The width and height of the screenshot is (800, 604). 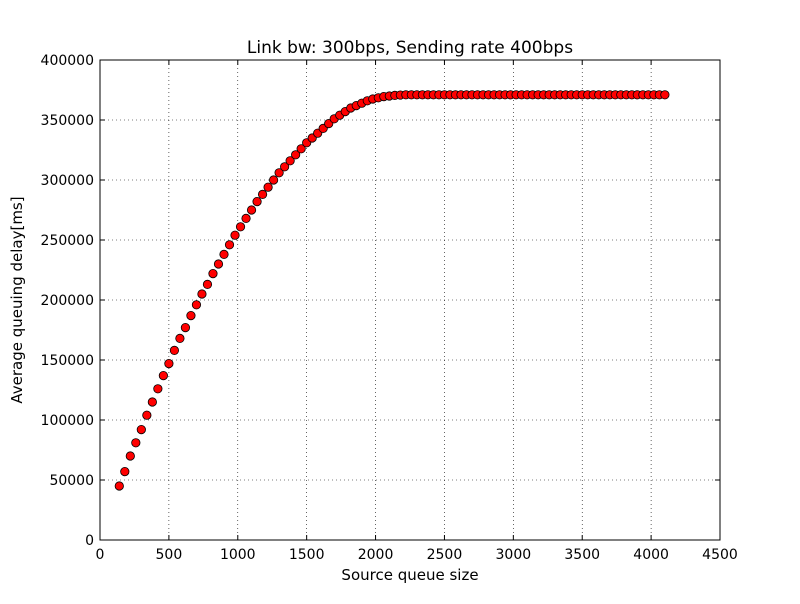 I want to click on x-tick-label: 4000, so click(x=651, y=555).